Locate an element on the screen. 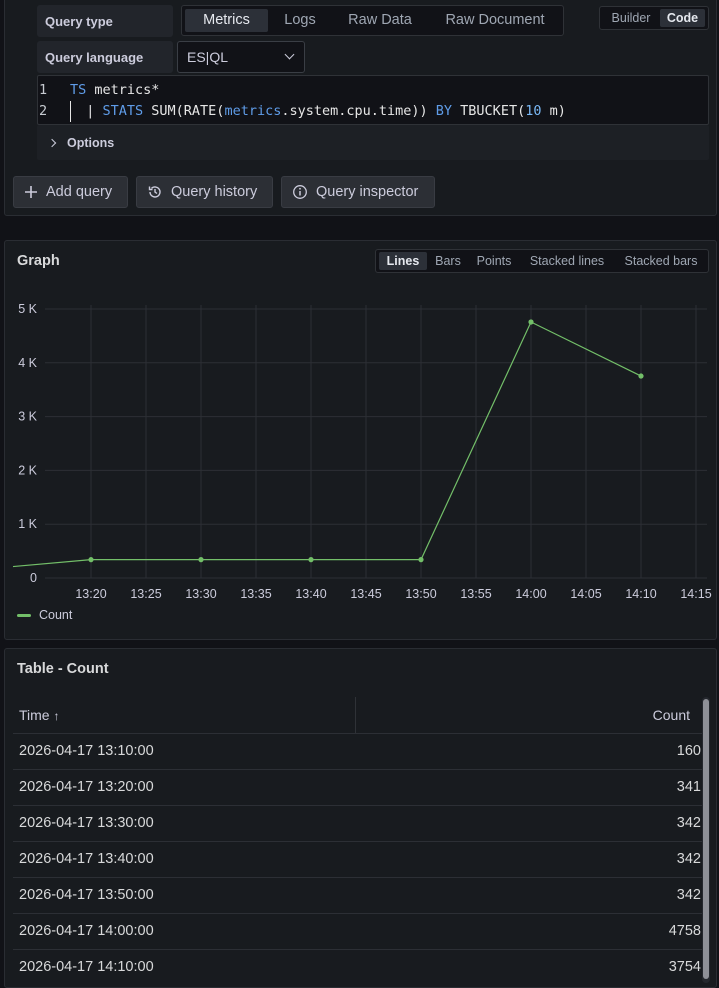 This screenshot has height=988, width=719. cell-time: 2026-04-17 13:10:00 is located at coordinates (86, 751).